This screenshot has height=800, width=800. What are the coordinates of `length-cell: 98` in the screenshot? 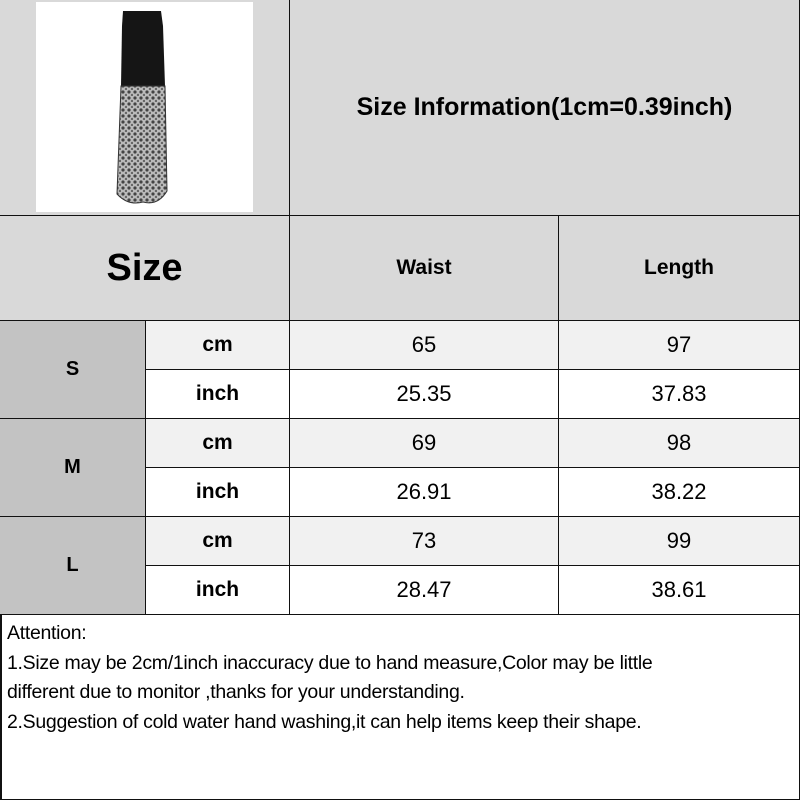 It's located at (679, 443).